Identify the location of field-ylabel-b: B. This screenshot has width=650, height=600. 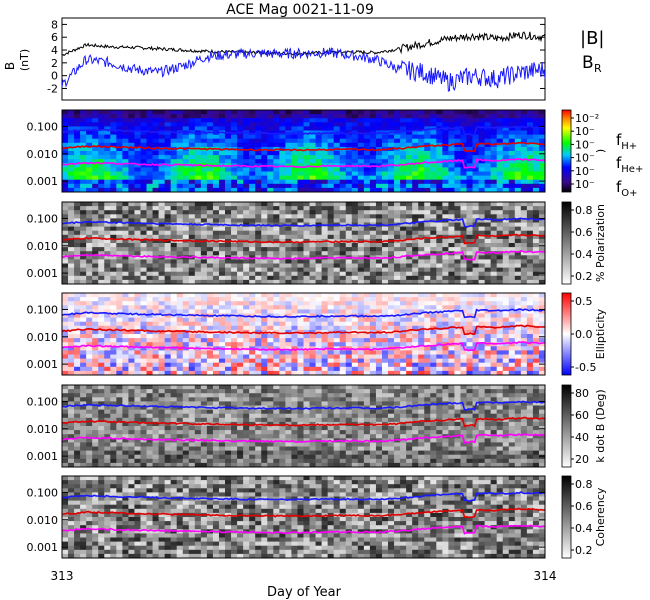
(10, 66).